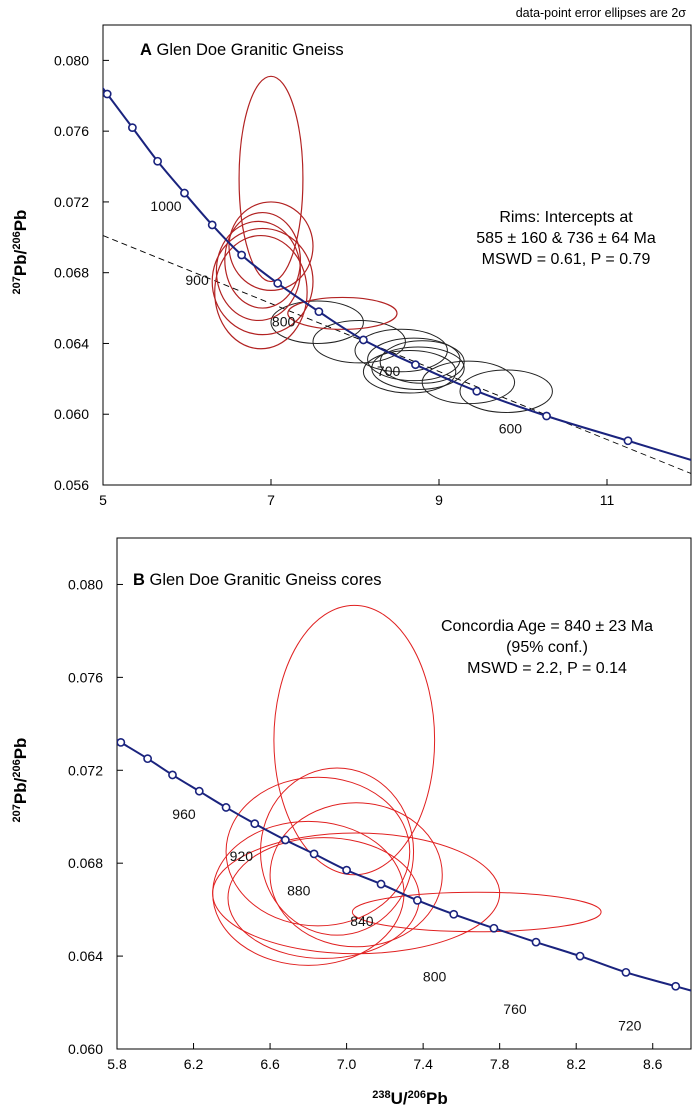 Image resolution: width=692 pixels, height=1114 pixels. Describe the element at coordinates (17, 240) in the screenshot. I see `y-axis-title-a-sup2: 206` at that location.